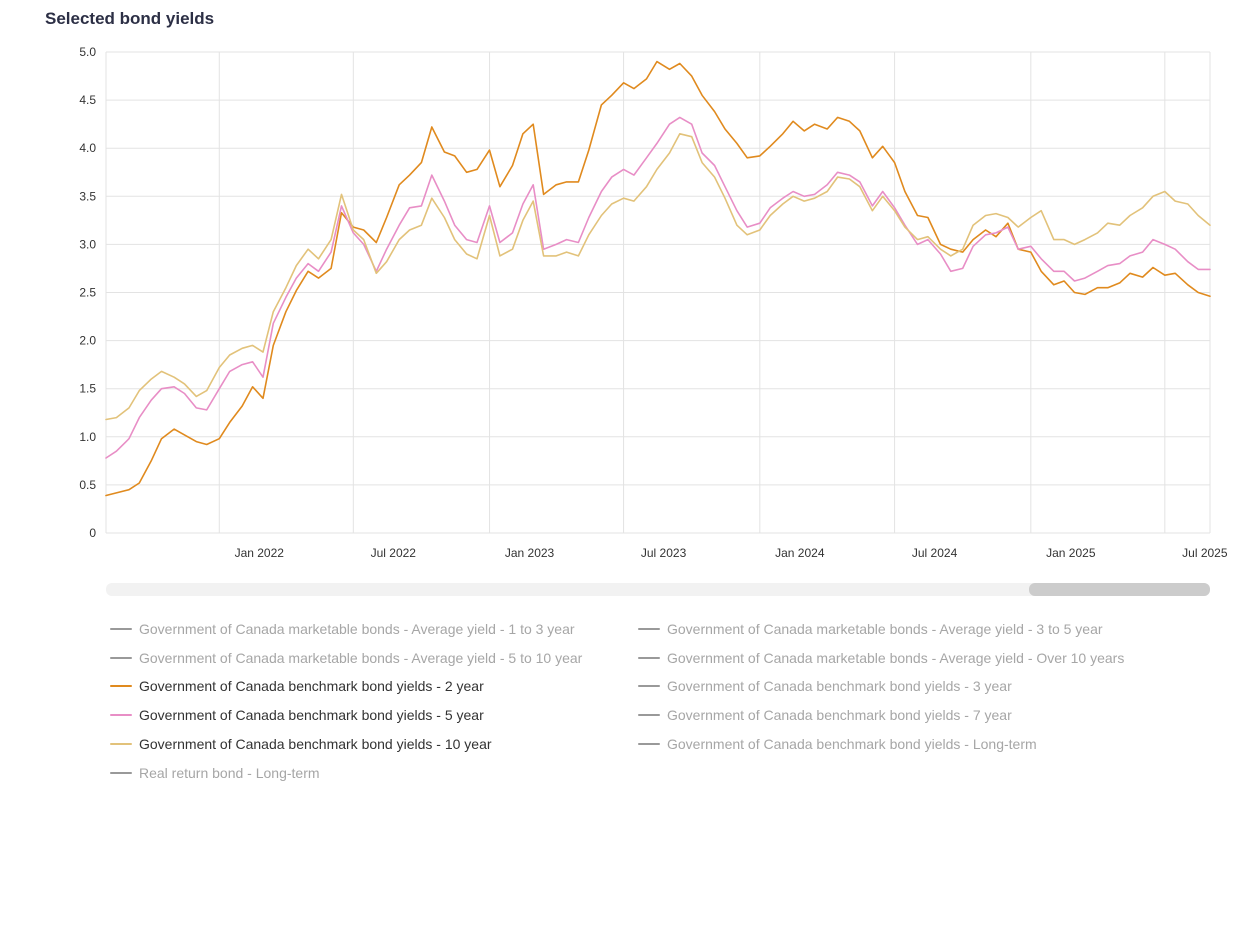  Describe the element at coordinates (92, 533) in the screenshot. I see `y-tick-label: 0` at that location.